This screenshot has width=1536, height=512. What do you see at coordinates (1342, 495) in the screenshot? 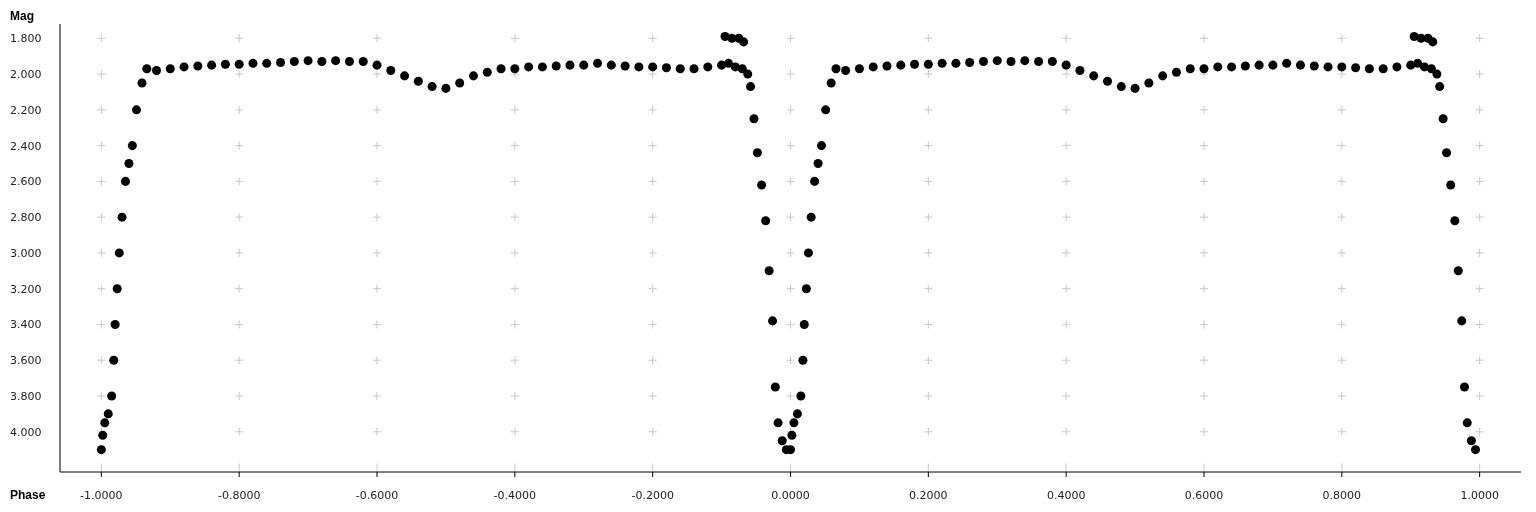
I see `x-tick-label: 0.8000` at bounding box center [1342, 495].